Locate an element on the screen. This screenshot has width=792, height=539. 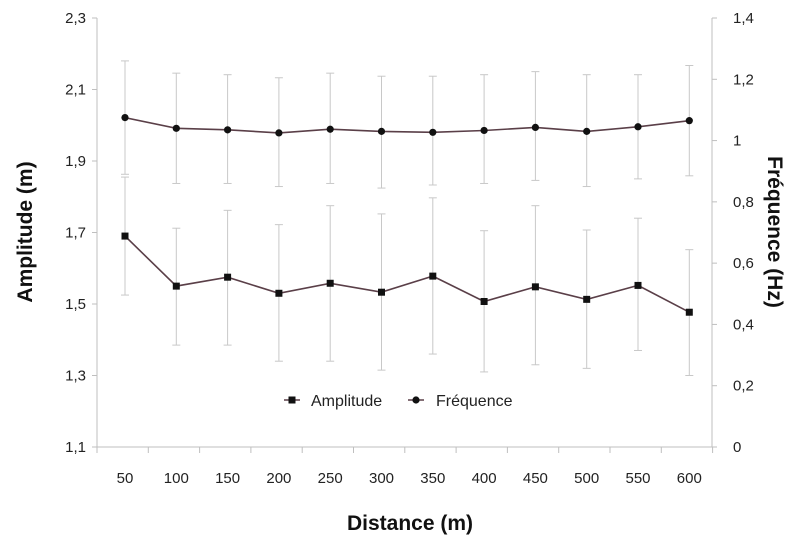
y-right-tick-label: 1,2 is located at coordinates (743, 79).